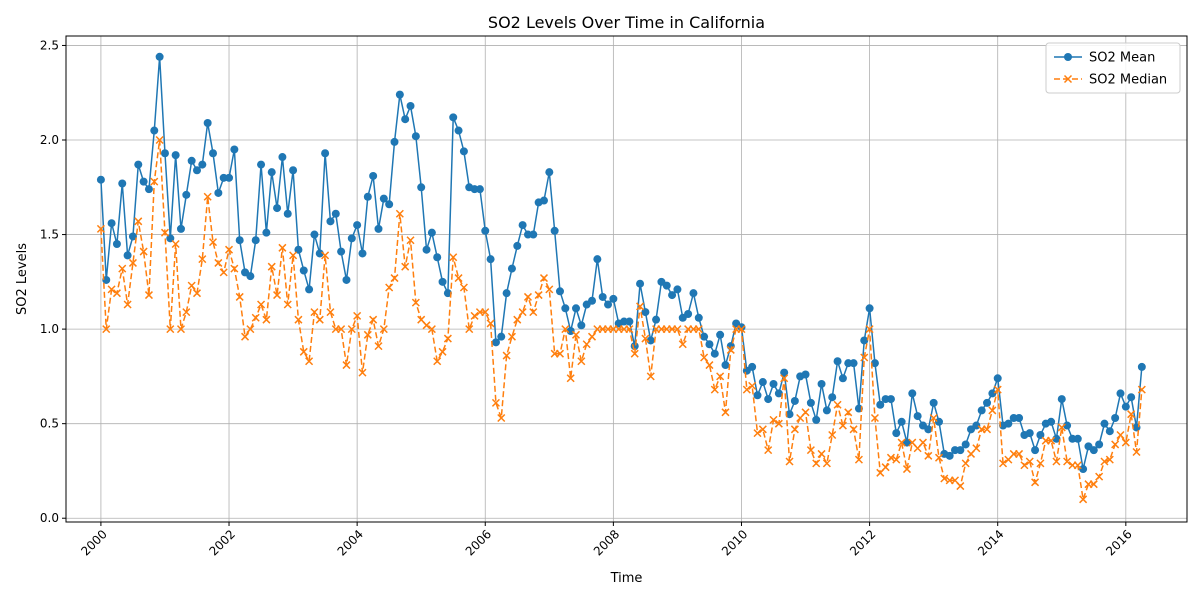  I want to click on chart-title: SO2 Levels Over Time in California, so click(626, 22).